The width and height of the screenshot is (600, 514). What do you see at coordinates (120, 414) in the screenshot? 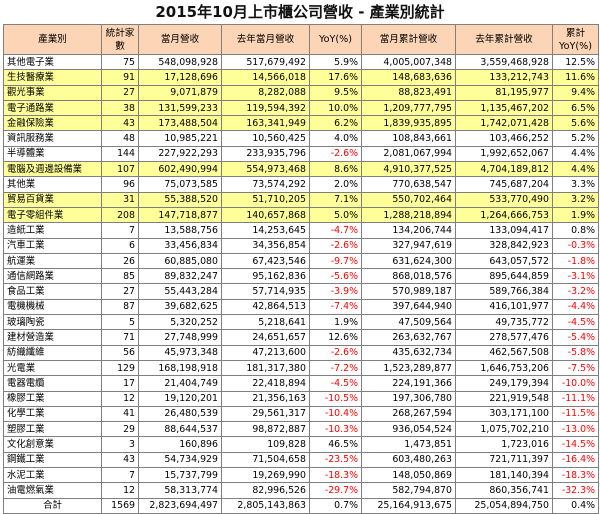
I see `company-count-cell: 41` at bounding box center [120, 414].